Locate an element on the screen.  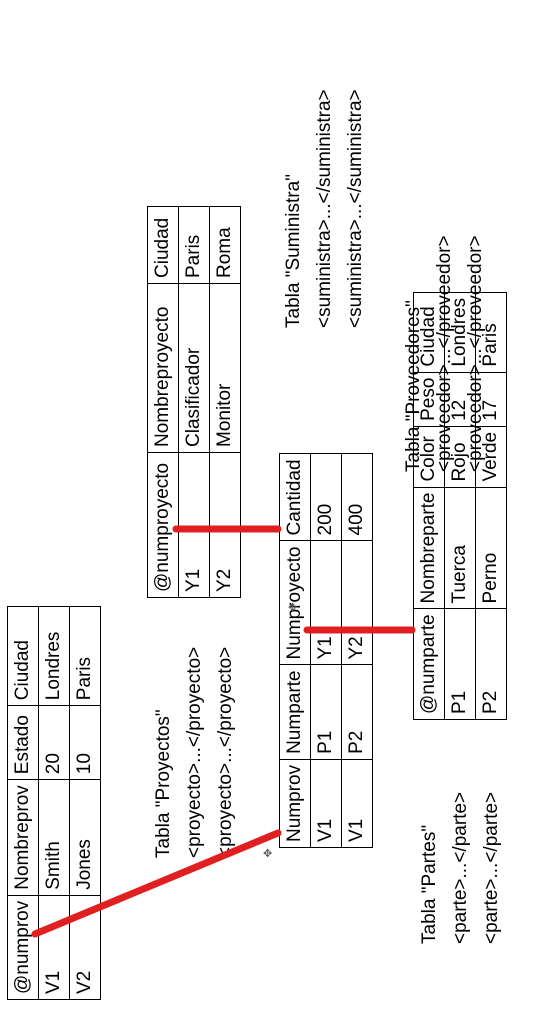
table-row: Y2 Monitor Roma is located at coordinates (225, 402).